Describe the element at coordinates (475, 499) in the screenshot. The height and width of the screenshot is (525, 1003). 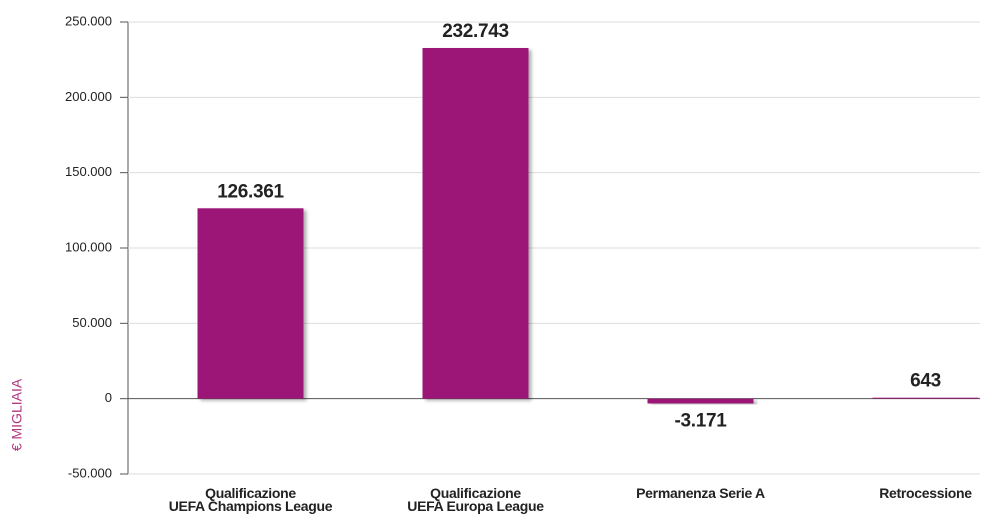
I see `x-tick-label: Qualificazione UEFA Europa League` at that location.